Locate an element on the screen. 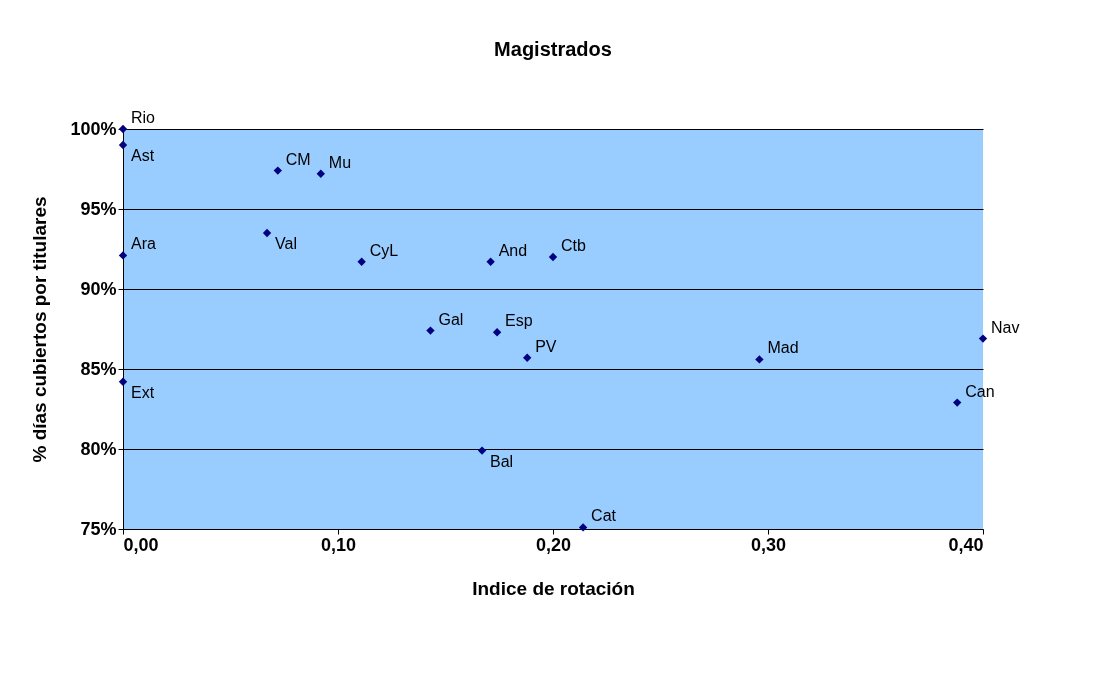 The image size is (1115, 694). x-tick-label: 0,40 is located at coordinates (966, 544).